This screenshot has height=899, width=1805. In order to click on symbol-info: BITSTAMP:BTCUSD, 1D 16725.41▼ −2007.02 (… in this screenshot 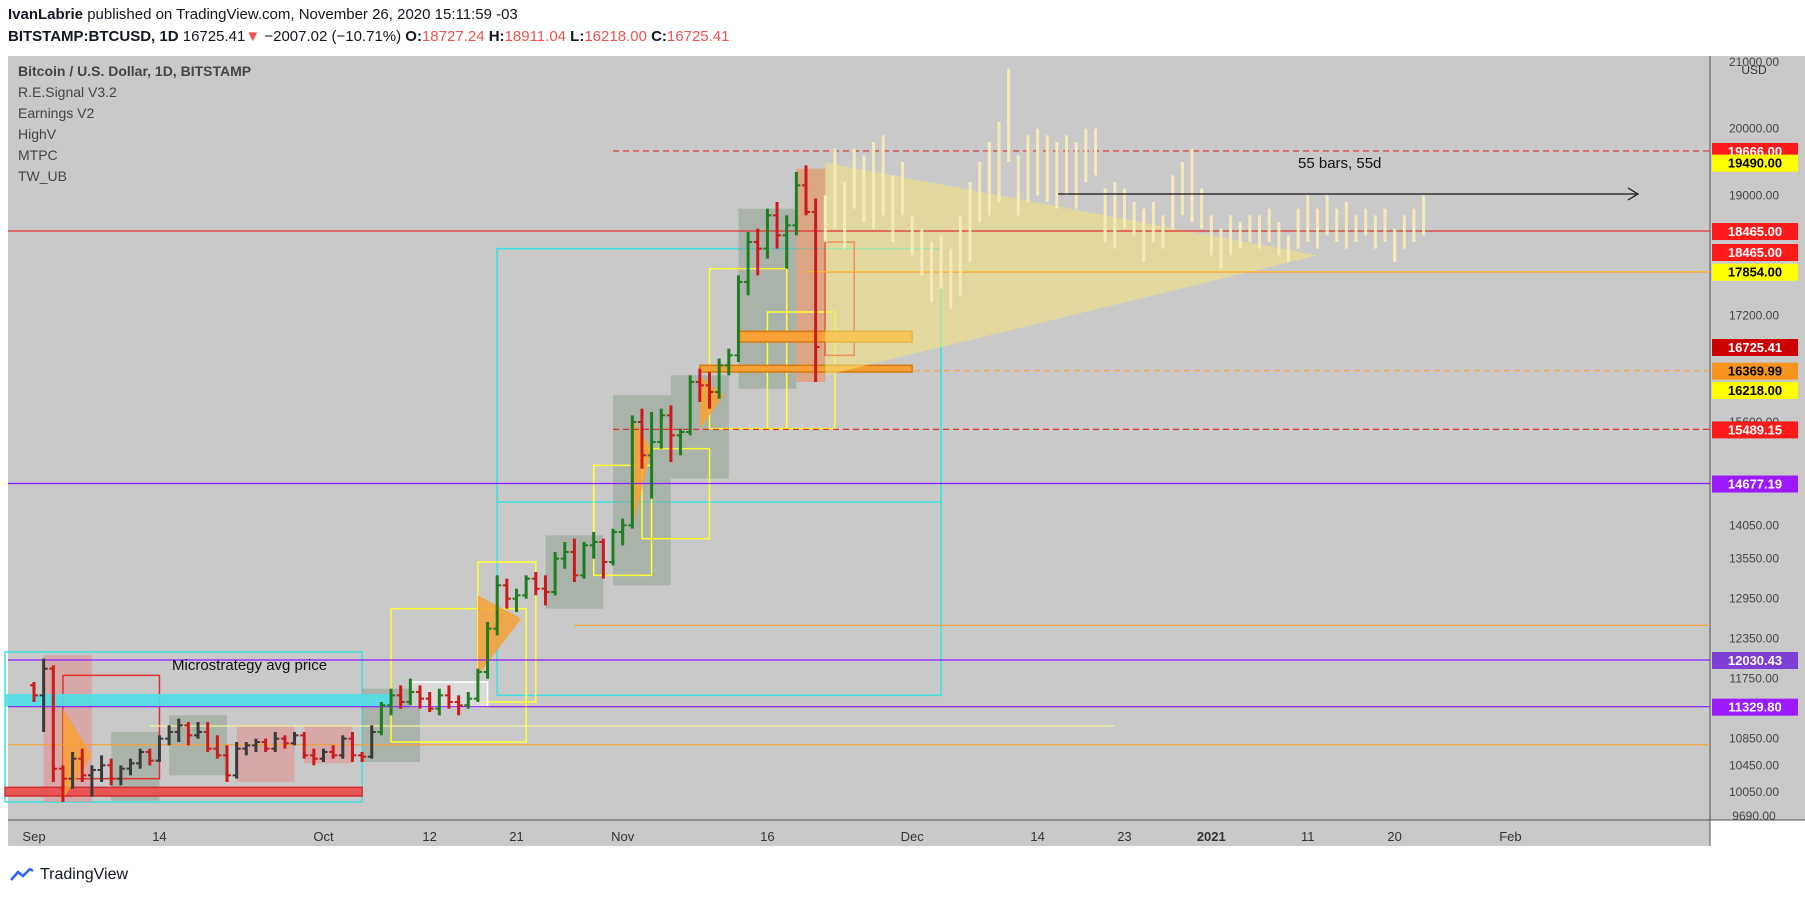, I will do `click(369, 36)`.